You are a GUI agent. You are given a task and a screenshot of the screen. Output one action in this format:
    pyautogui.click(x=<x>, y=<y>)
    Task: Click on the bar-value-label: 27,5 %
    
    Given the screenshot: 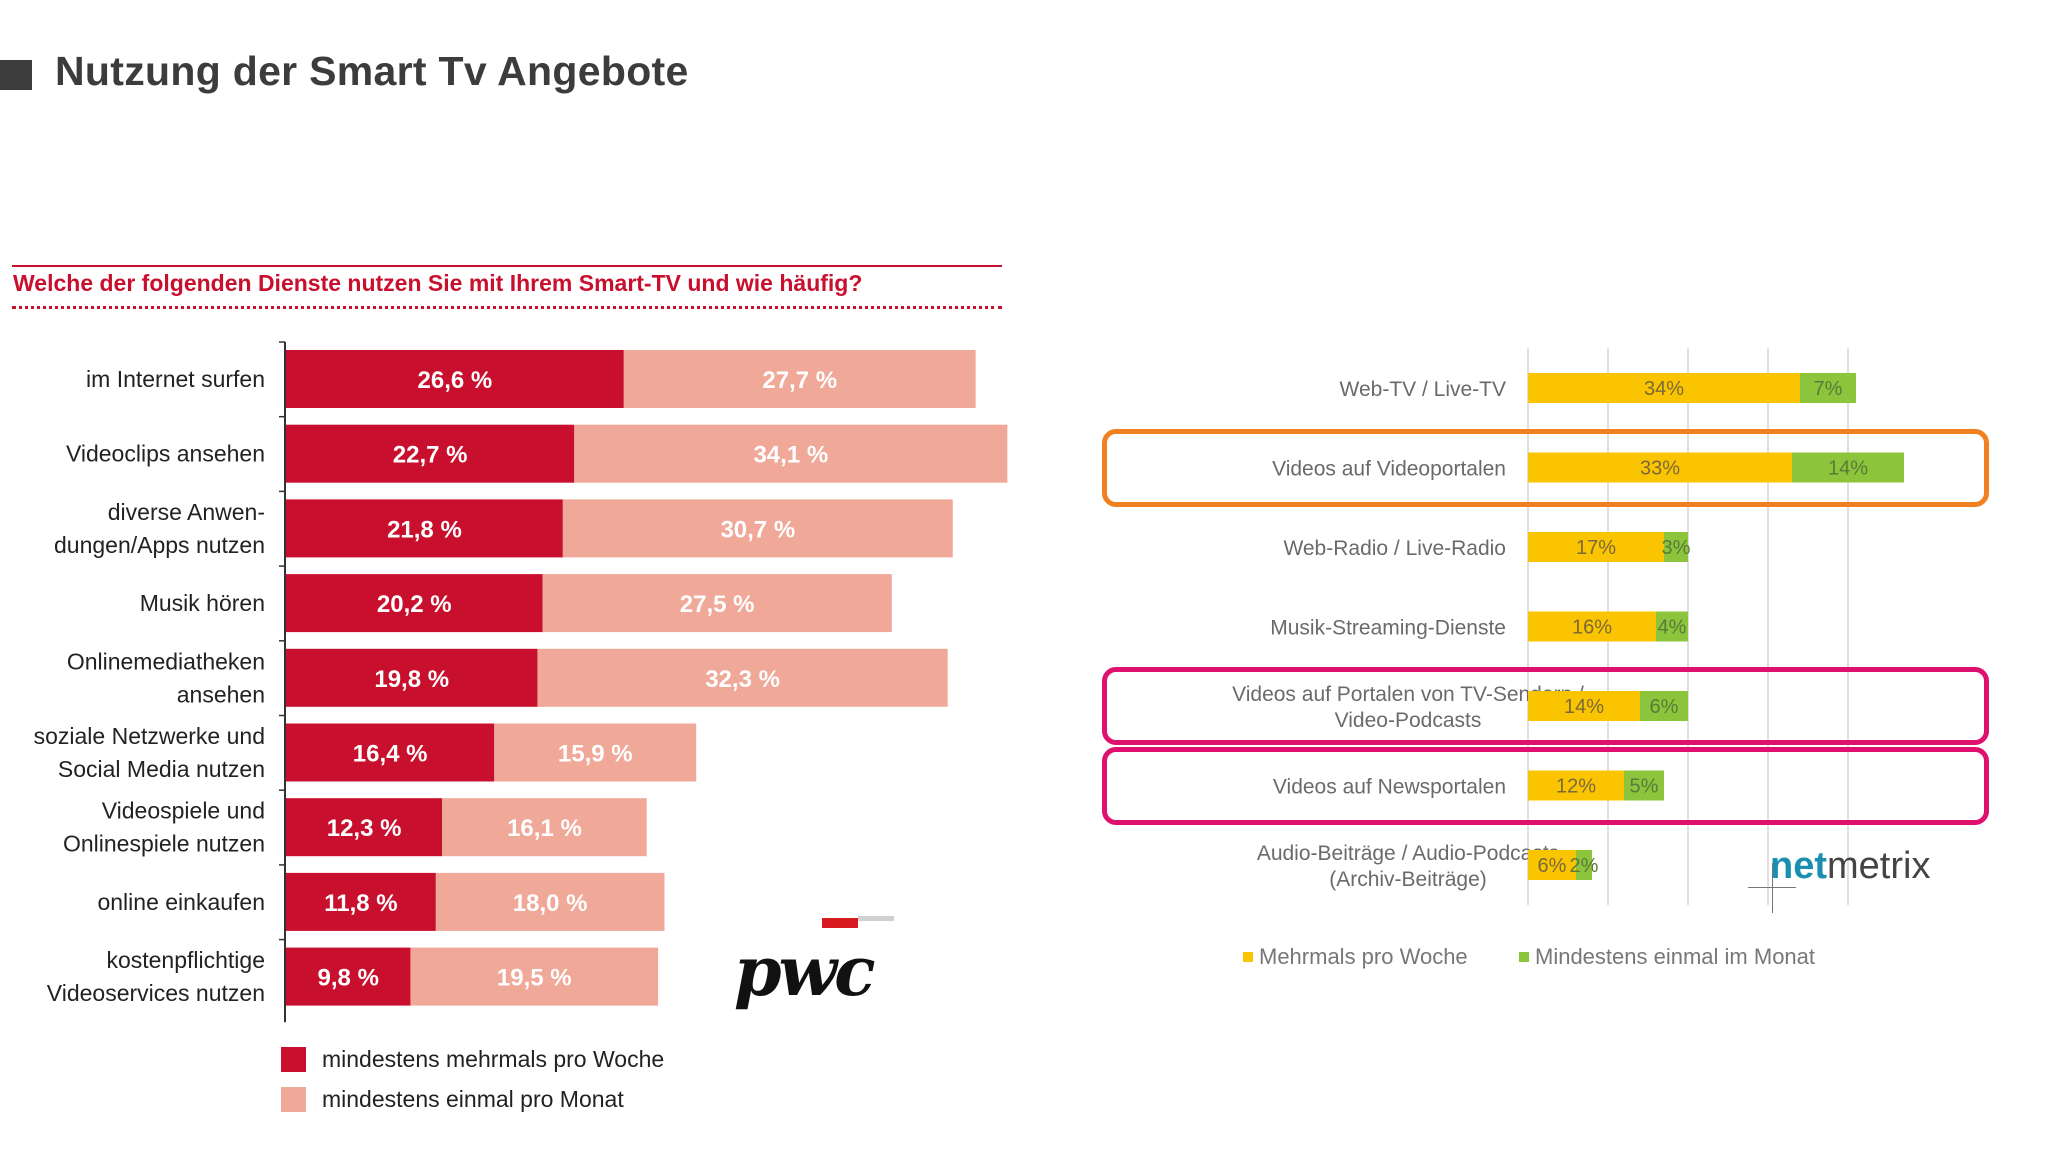 What is the action you would take?
    pyautogui.click(x=717, y=604)
    